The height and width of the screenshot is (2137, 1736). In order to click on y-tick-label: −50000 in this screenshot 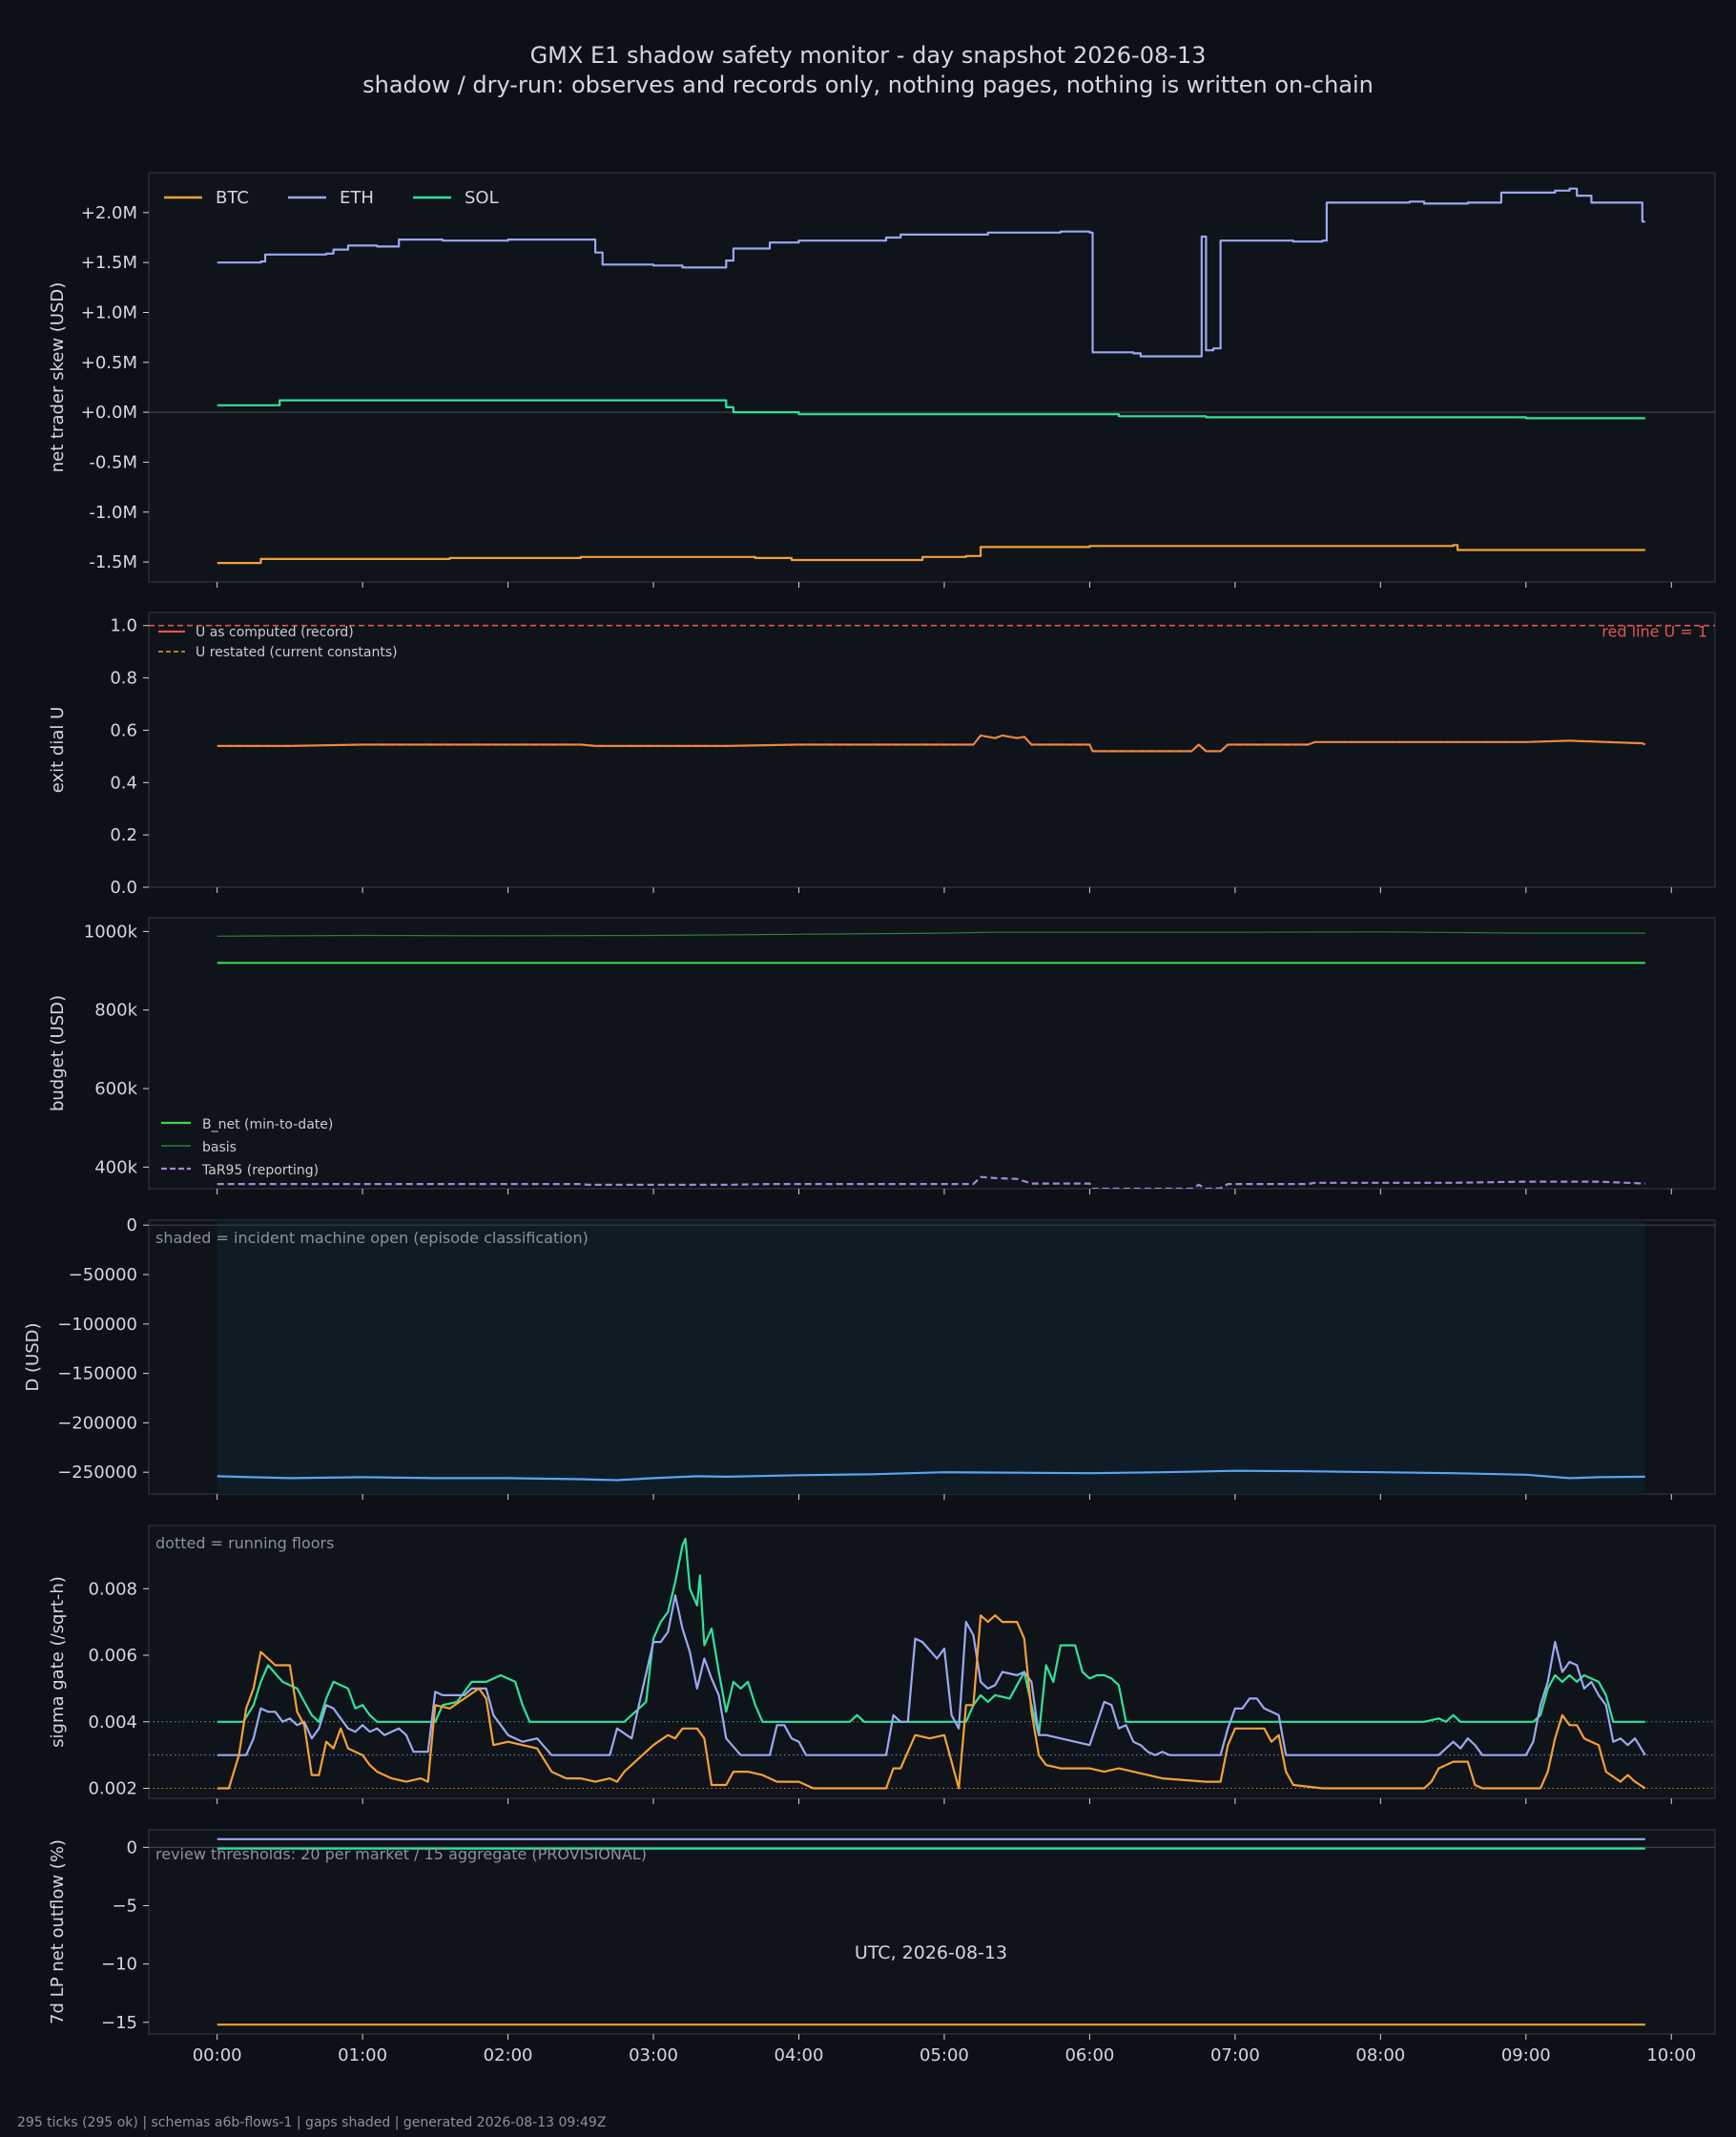, I will do `click(103, 1275)`.